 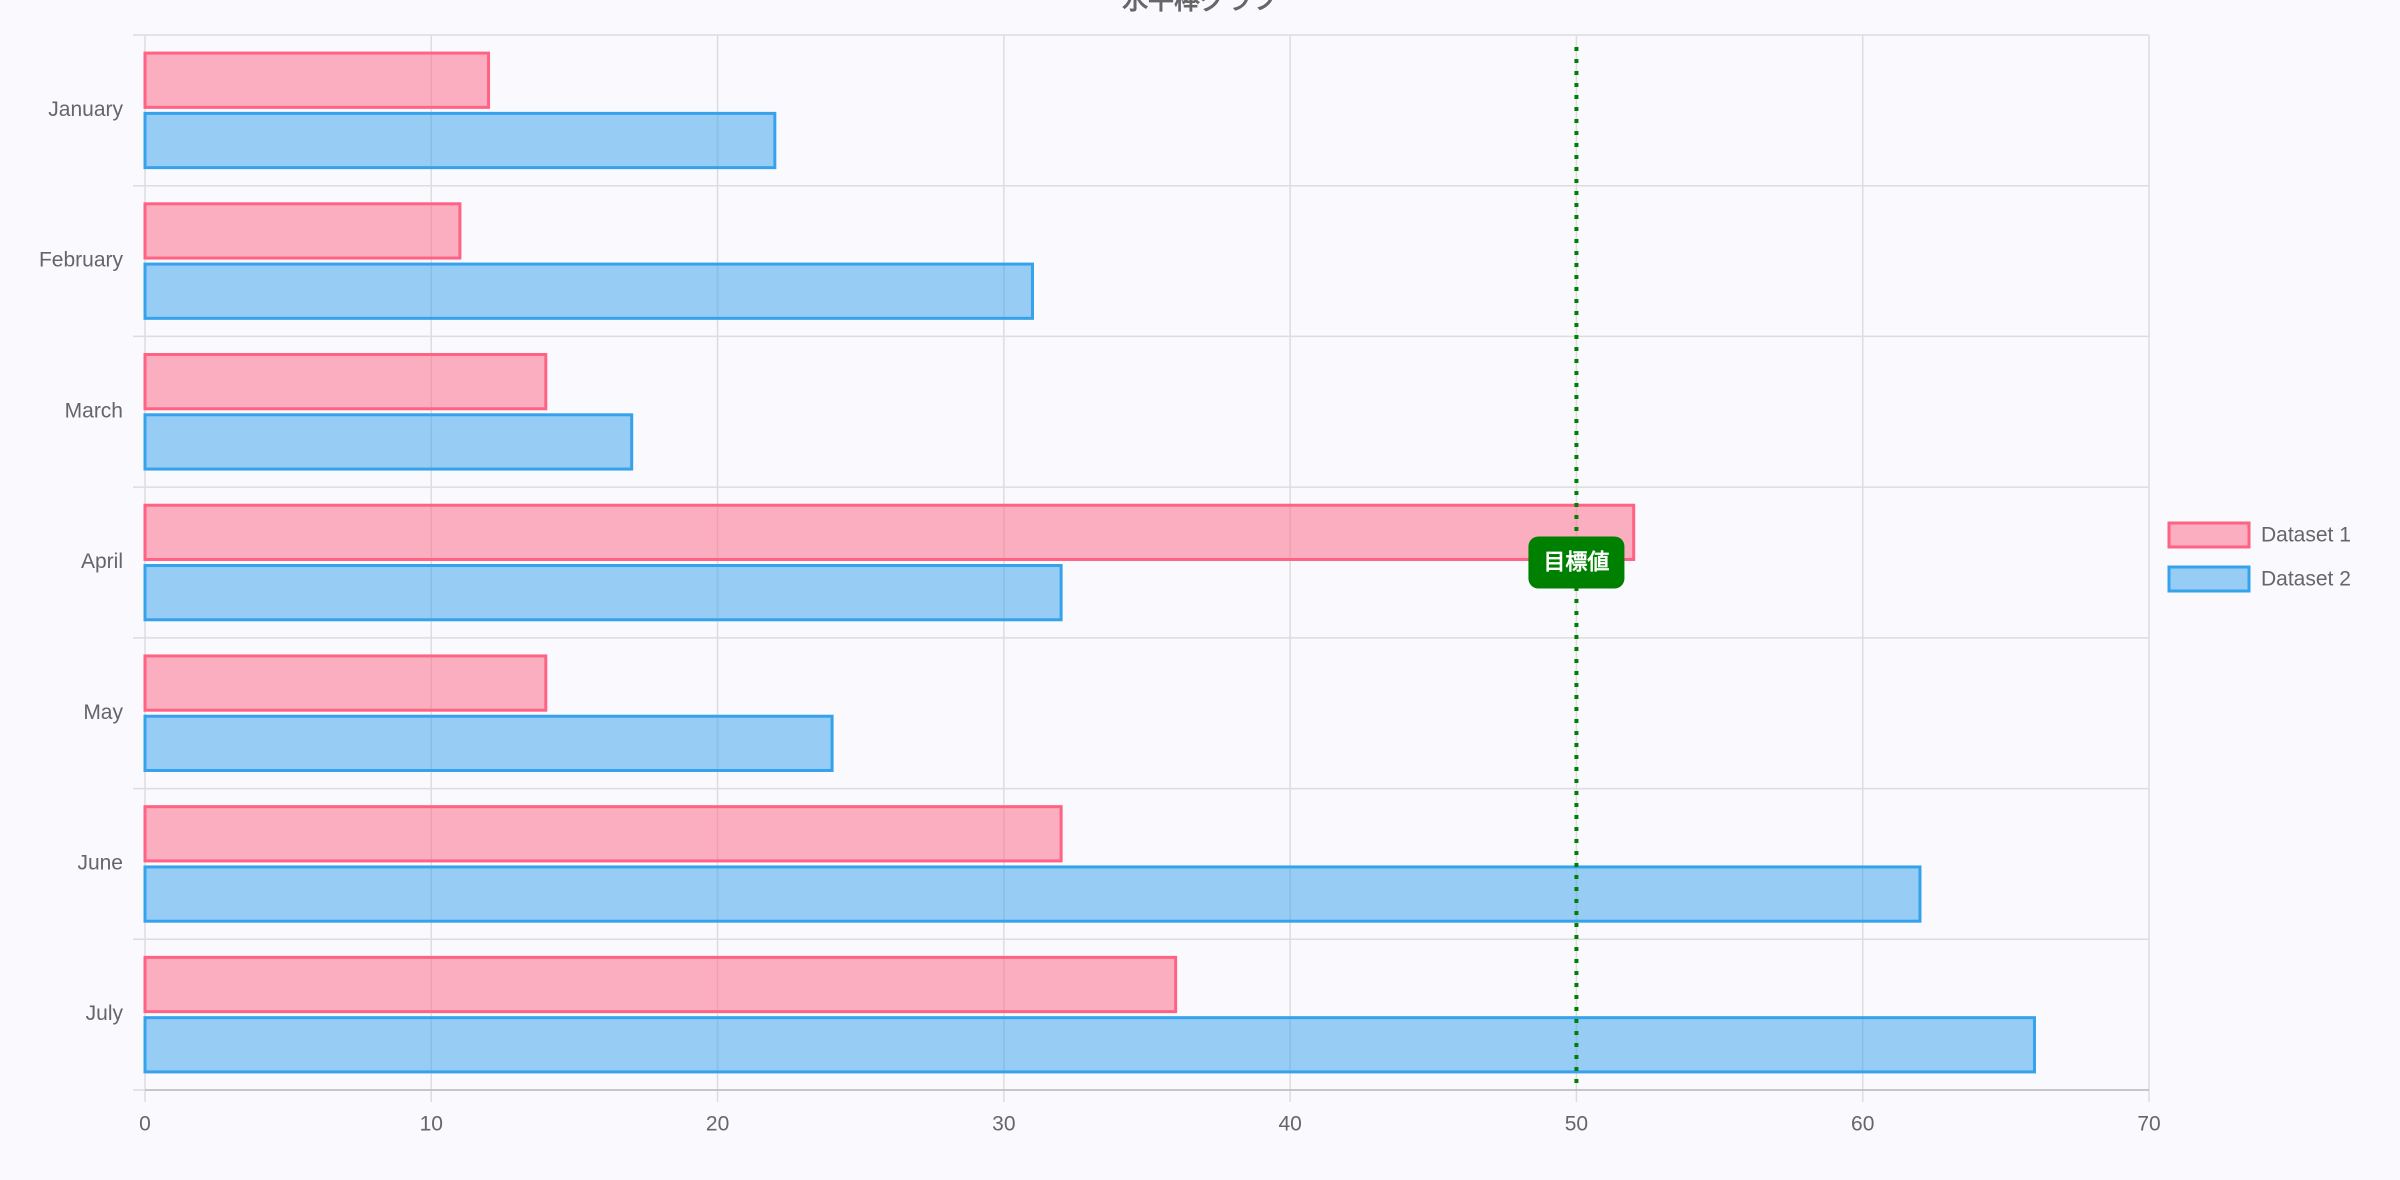 I want to click on target-label-box, so click(x=1576, y=562).